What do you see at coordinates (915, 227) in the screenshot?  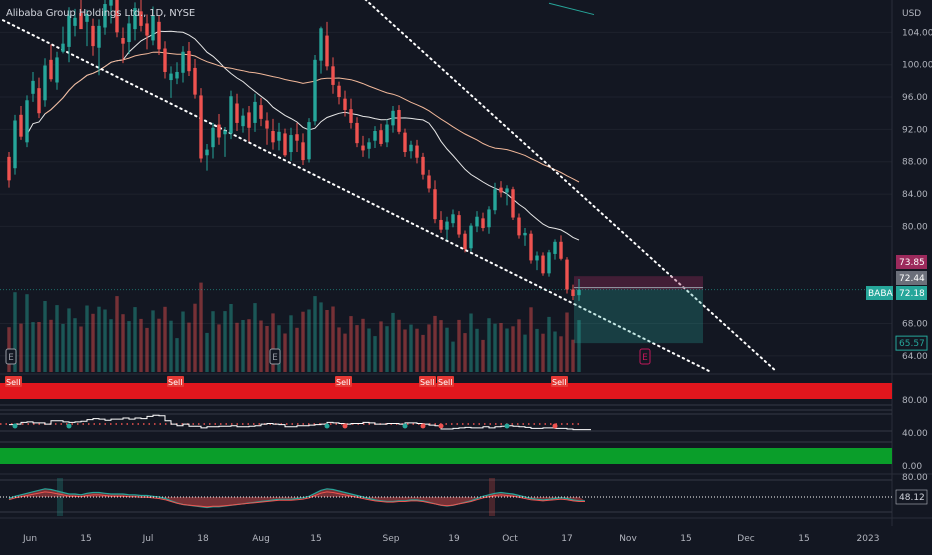 I see `price-tick-label: 80.00` at bounding box center [915, 227].